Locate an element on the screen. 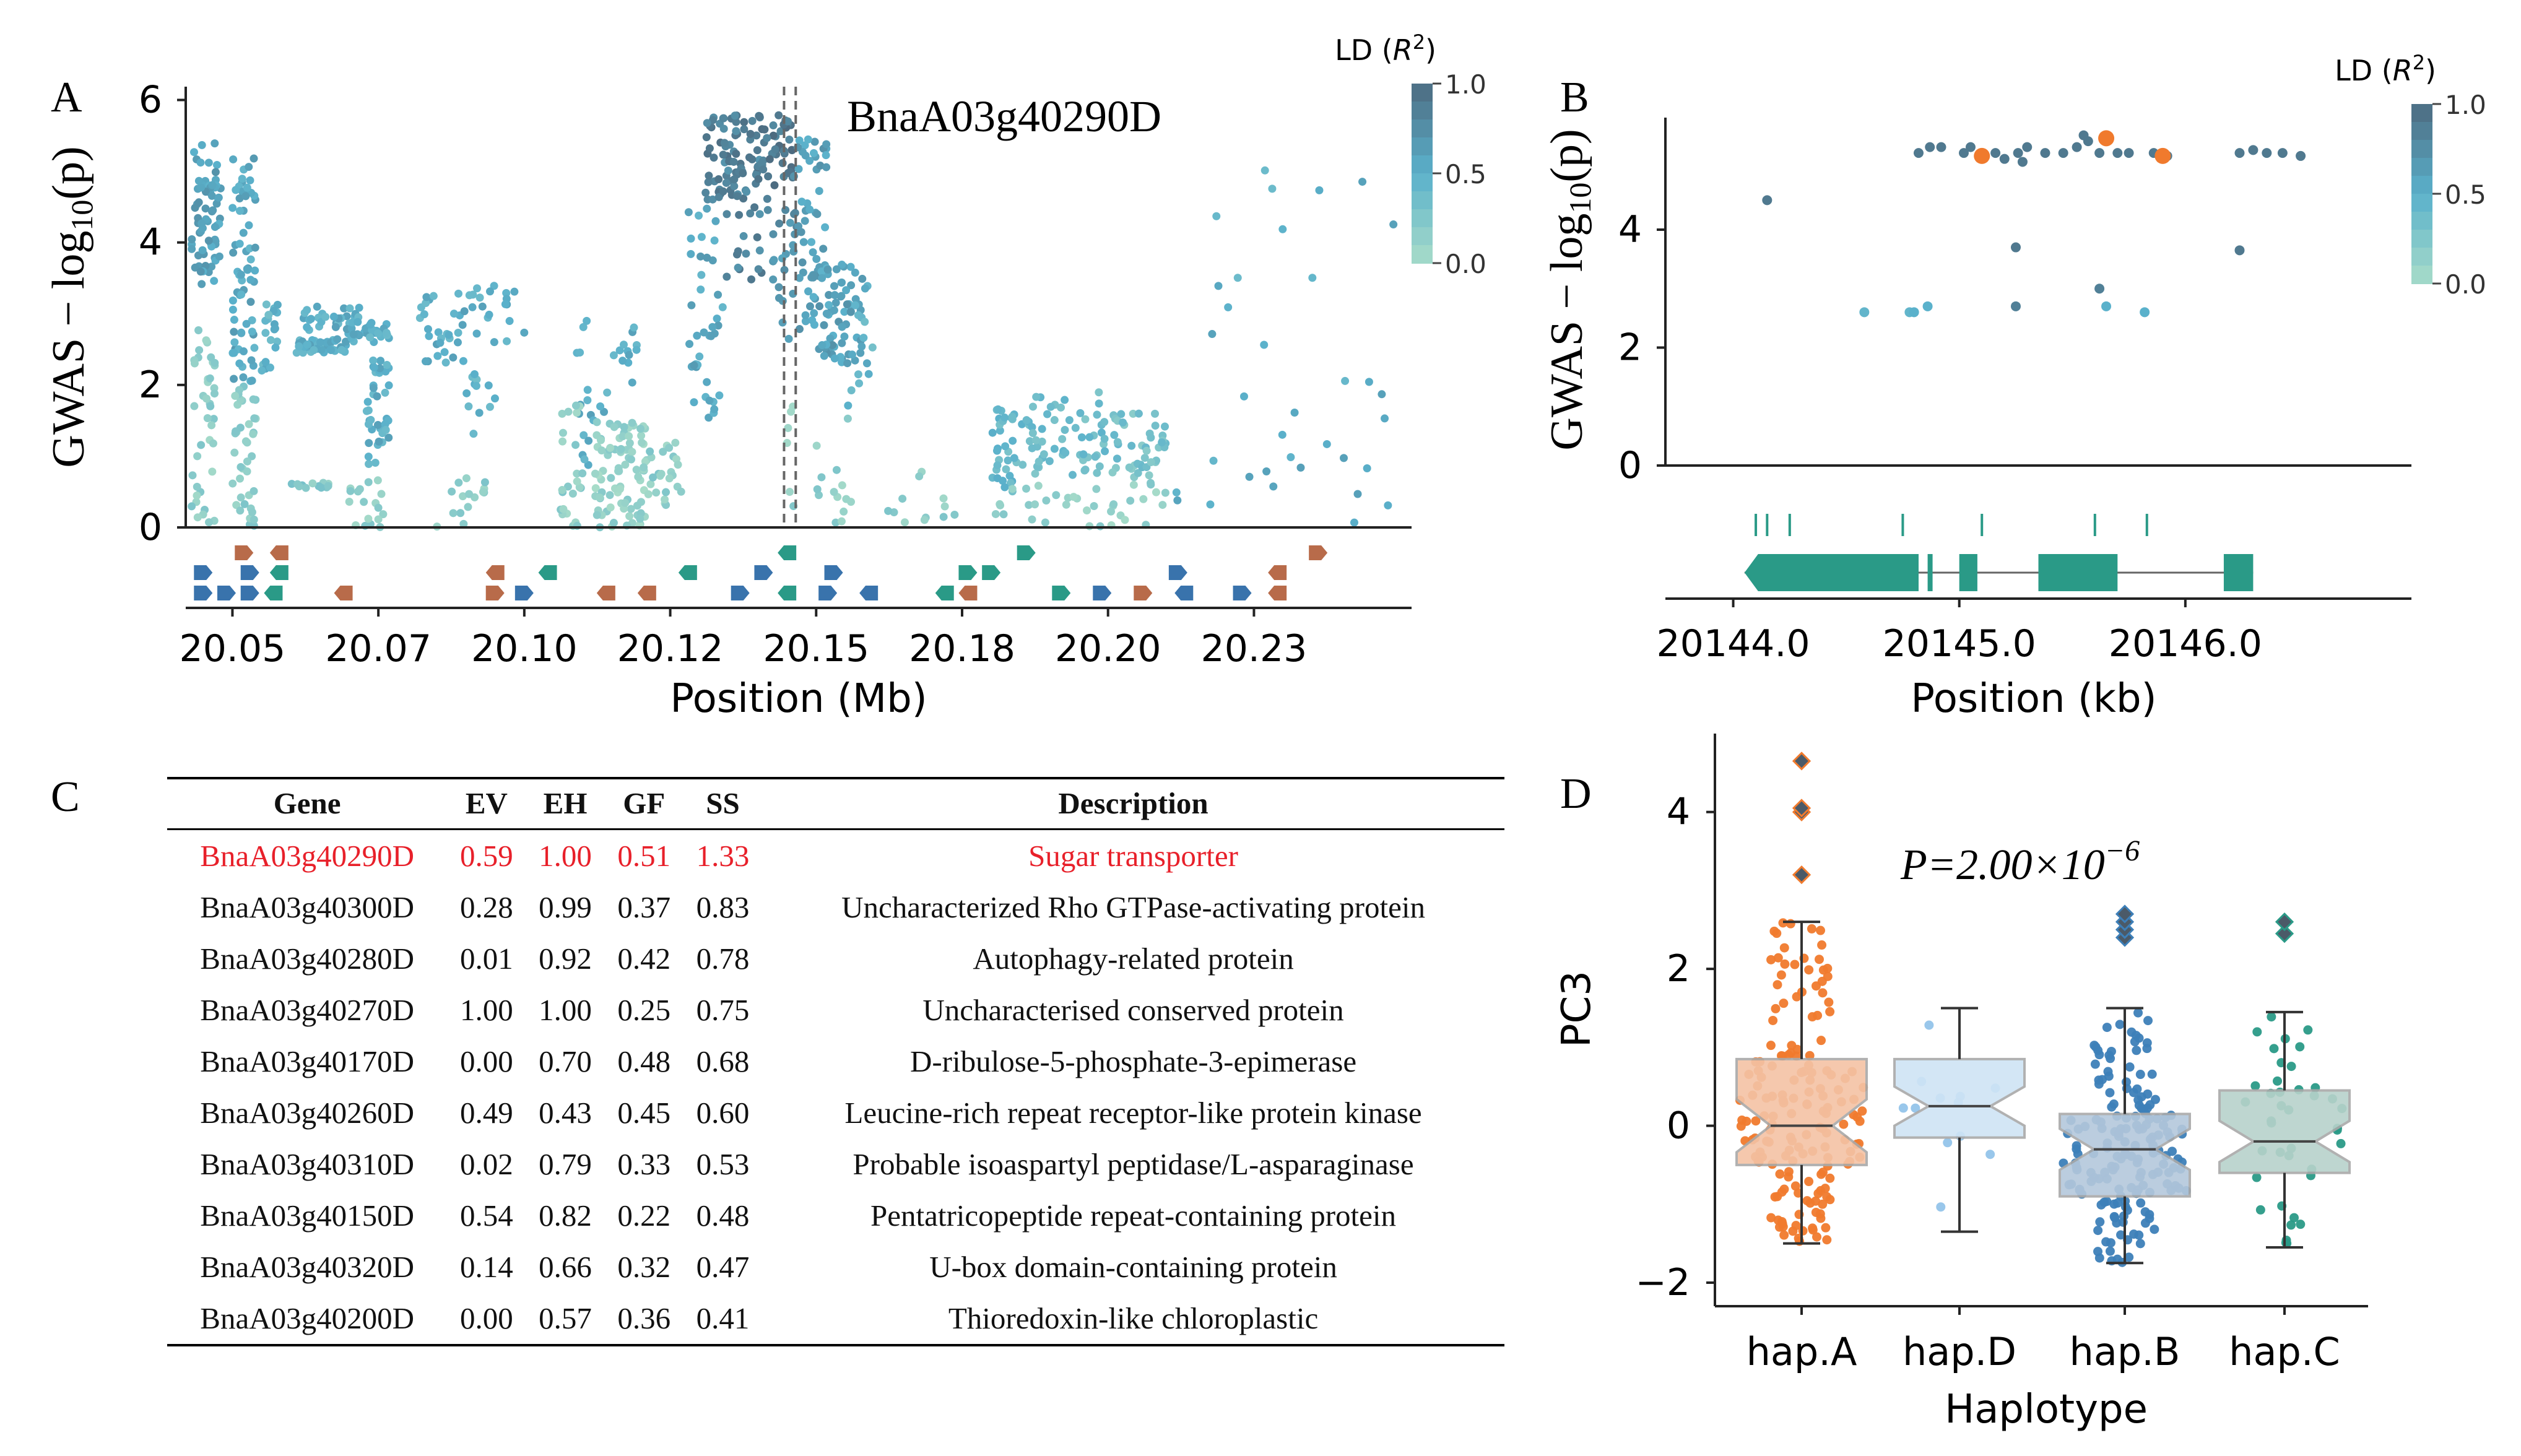  ld-legend-title-sup: 2 is located at coordinates (2419, 63).